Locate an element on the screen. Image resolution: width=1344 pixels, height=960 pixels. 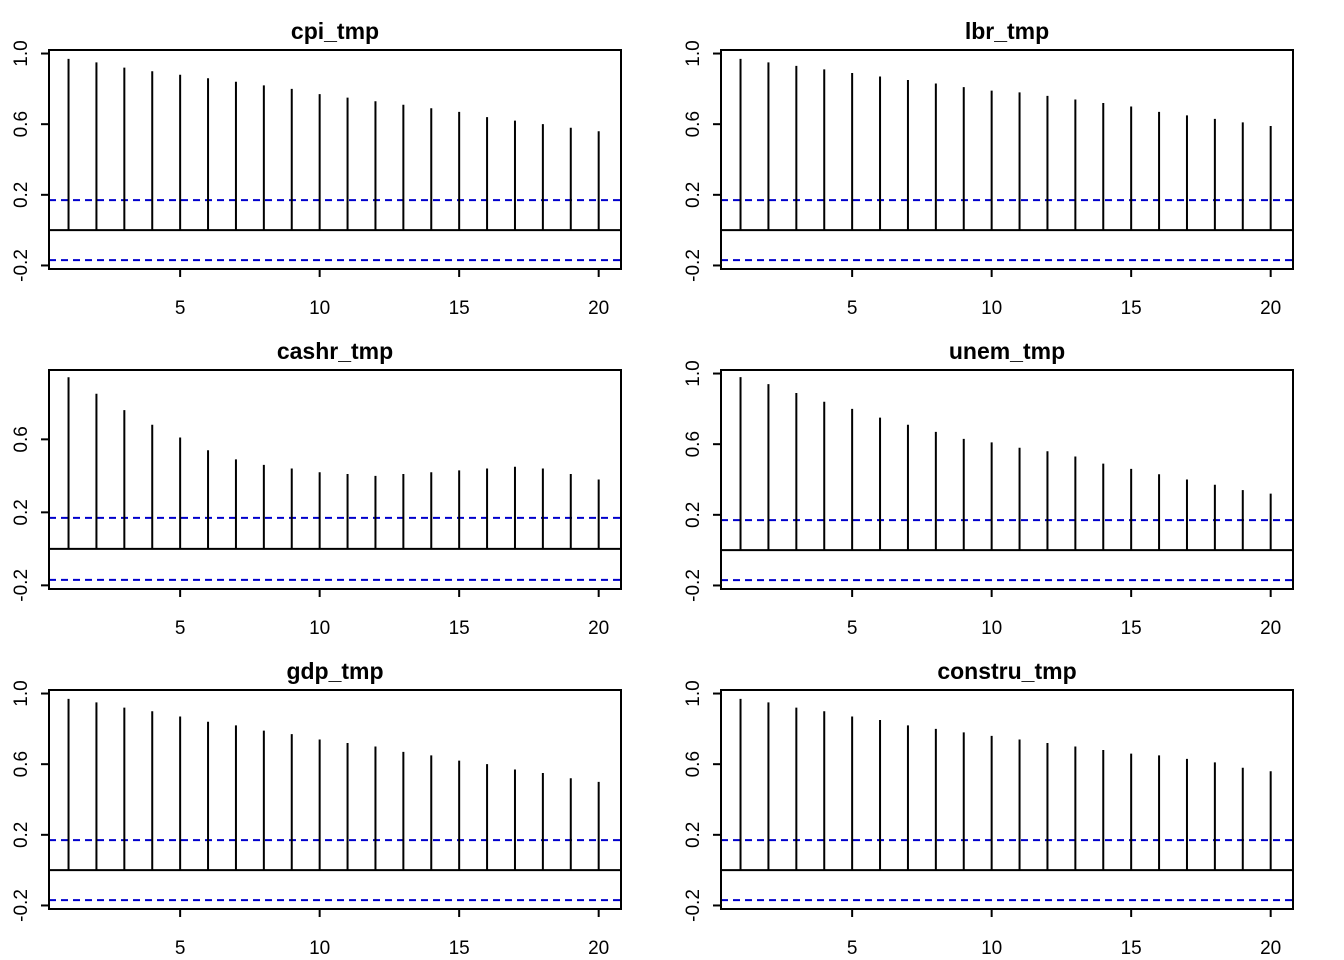
panel-title: cashr_tmp is located at coordinates (335, 351).